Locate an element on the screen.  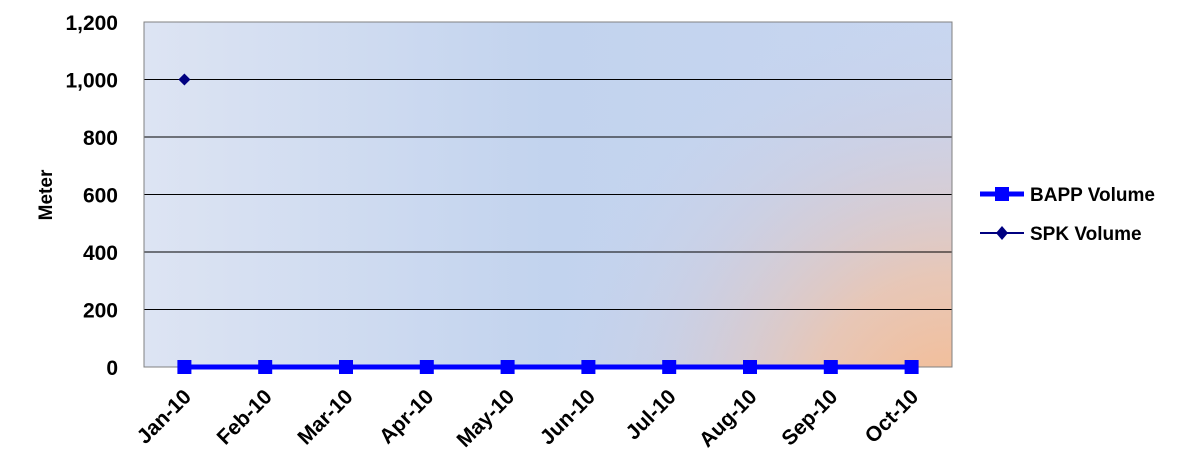
y-tick-label: 1,000 is located at coordinates (91, 81).